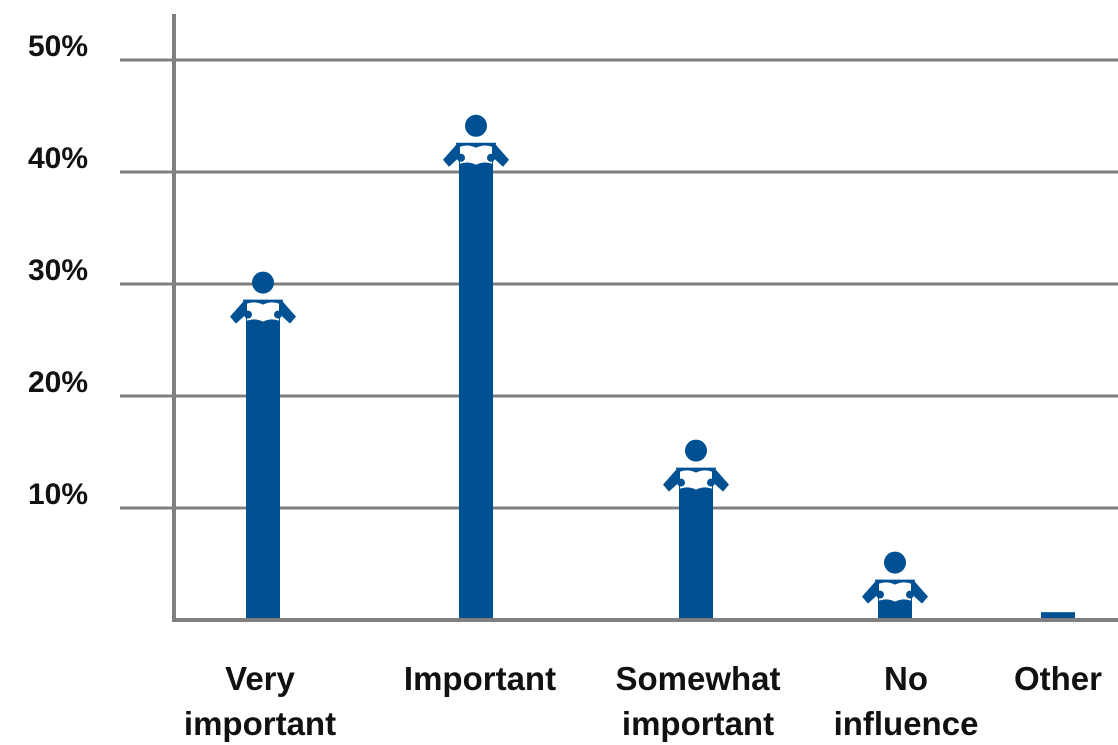 This screenshot has width=1118, height=745. What do you see at coordinates (480, 678) in the screenshot?
I see `x-category-label: Important` at bounding box center [480, 678].